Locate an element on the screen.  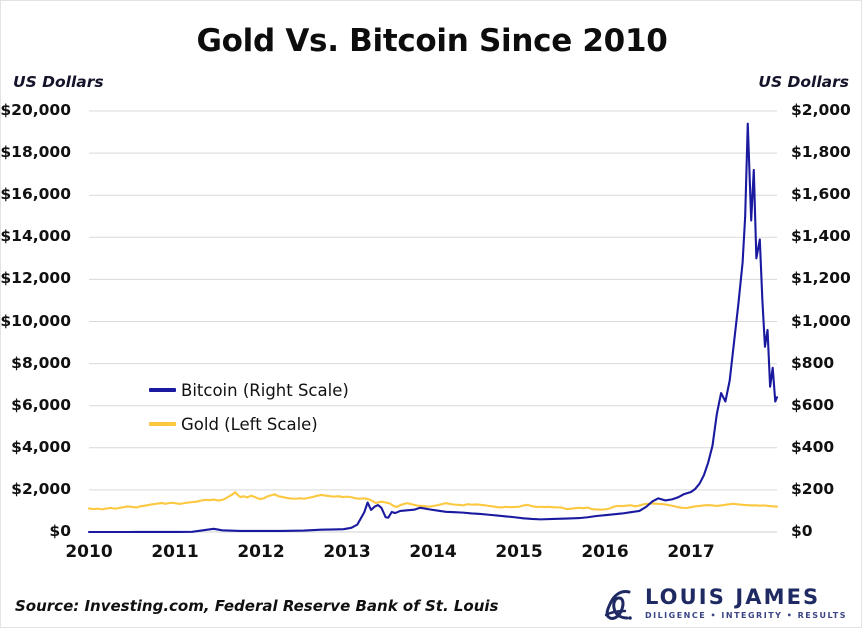
x-axis-tick-label: 2016 is located at coordinates (605, 552).